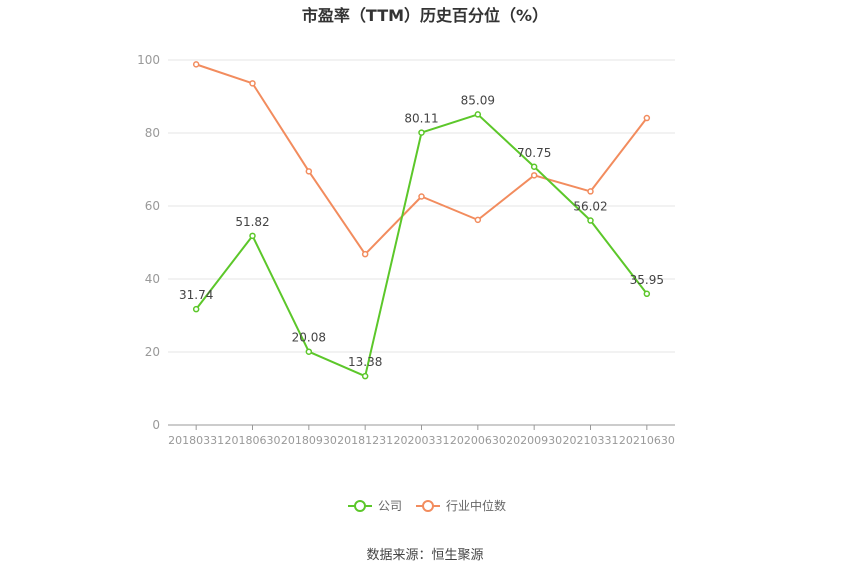 The width and height of the screenshot is (850, 575). Describe the element at coordinates (152, 206) in the screenshot. I see `y-tick-label: 60` at that location.